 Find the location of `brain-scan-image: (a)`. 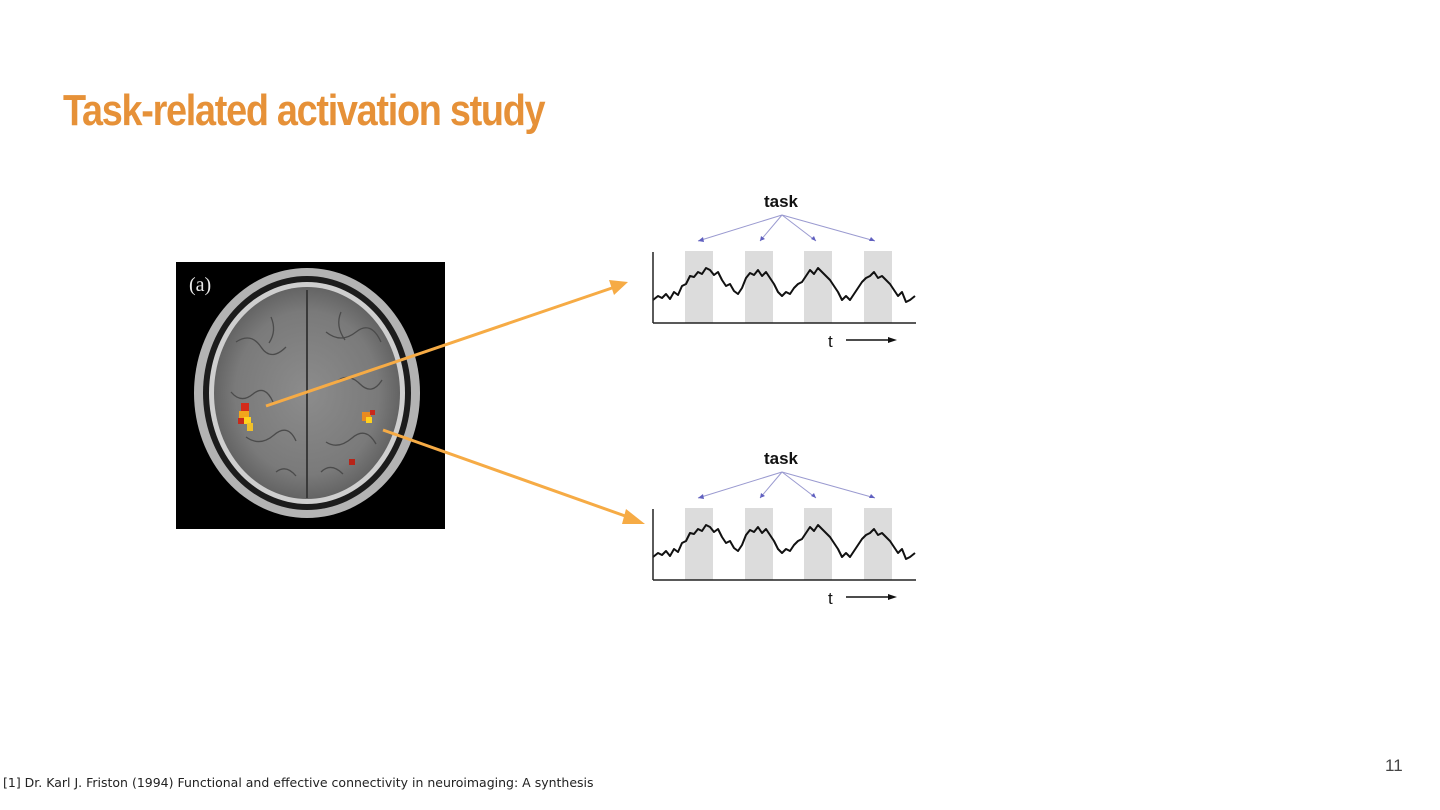

brain-scan-image: (a) is located at coordinates (310, 395).